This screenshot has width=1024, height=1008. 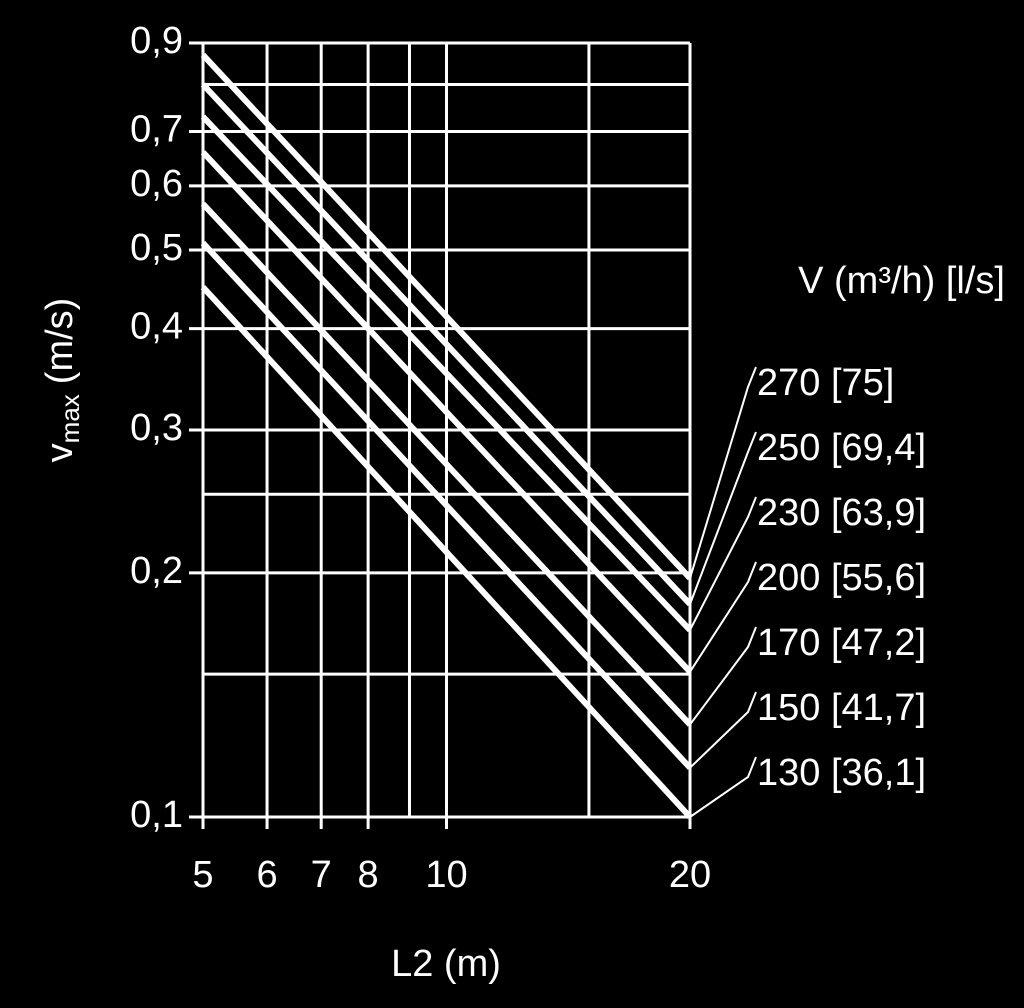 I want to click on x-tick-label: 20, so click(x=690, y=875).